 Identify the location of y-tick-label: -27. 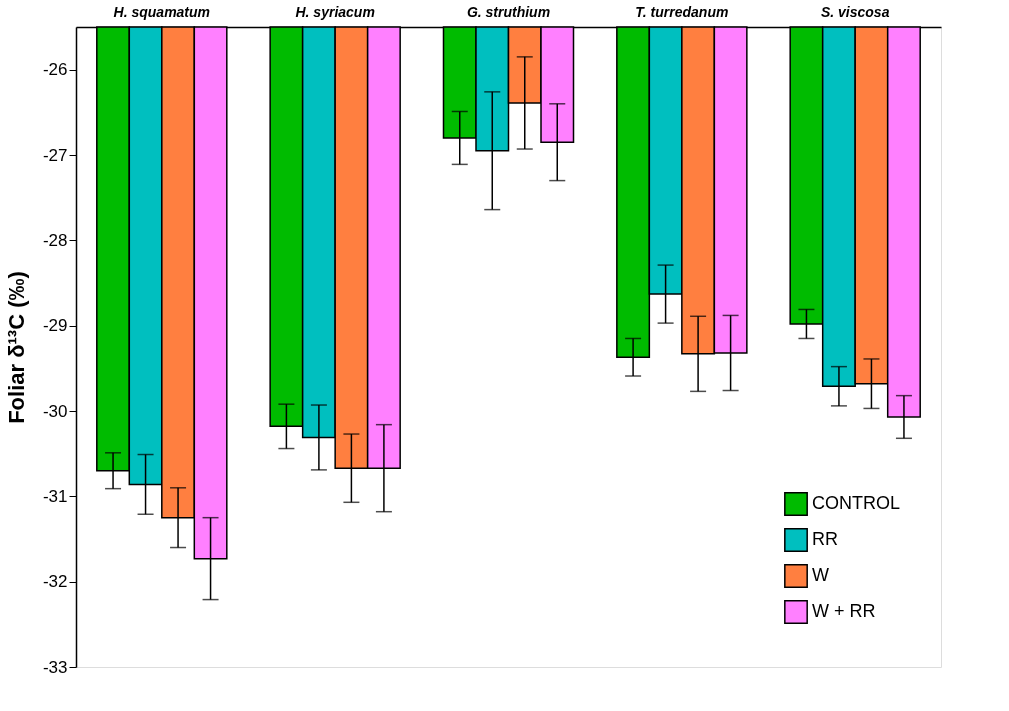
(55, 155).